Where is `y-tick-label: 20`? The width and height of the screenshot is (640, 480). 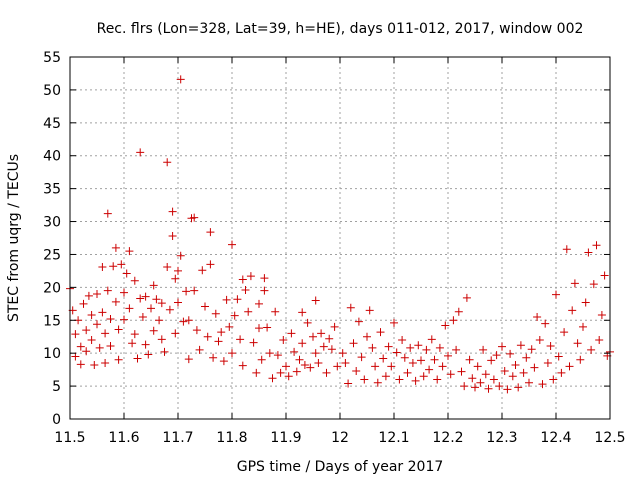
y-tick-label: 20 is located at coordinates (52, 288).